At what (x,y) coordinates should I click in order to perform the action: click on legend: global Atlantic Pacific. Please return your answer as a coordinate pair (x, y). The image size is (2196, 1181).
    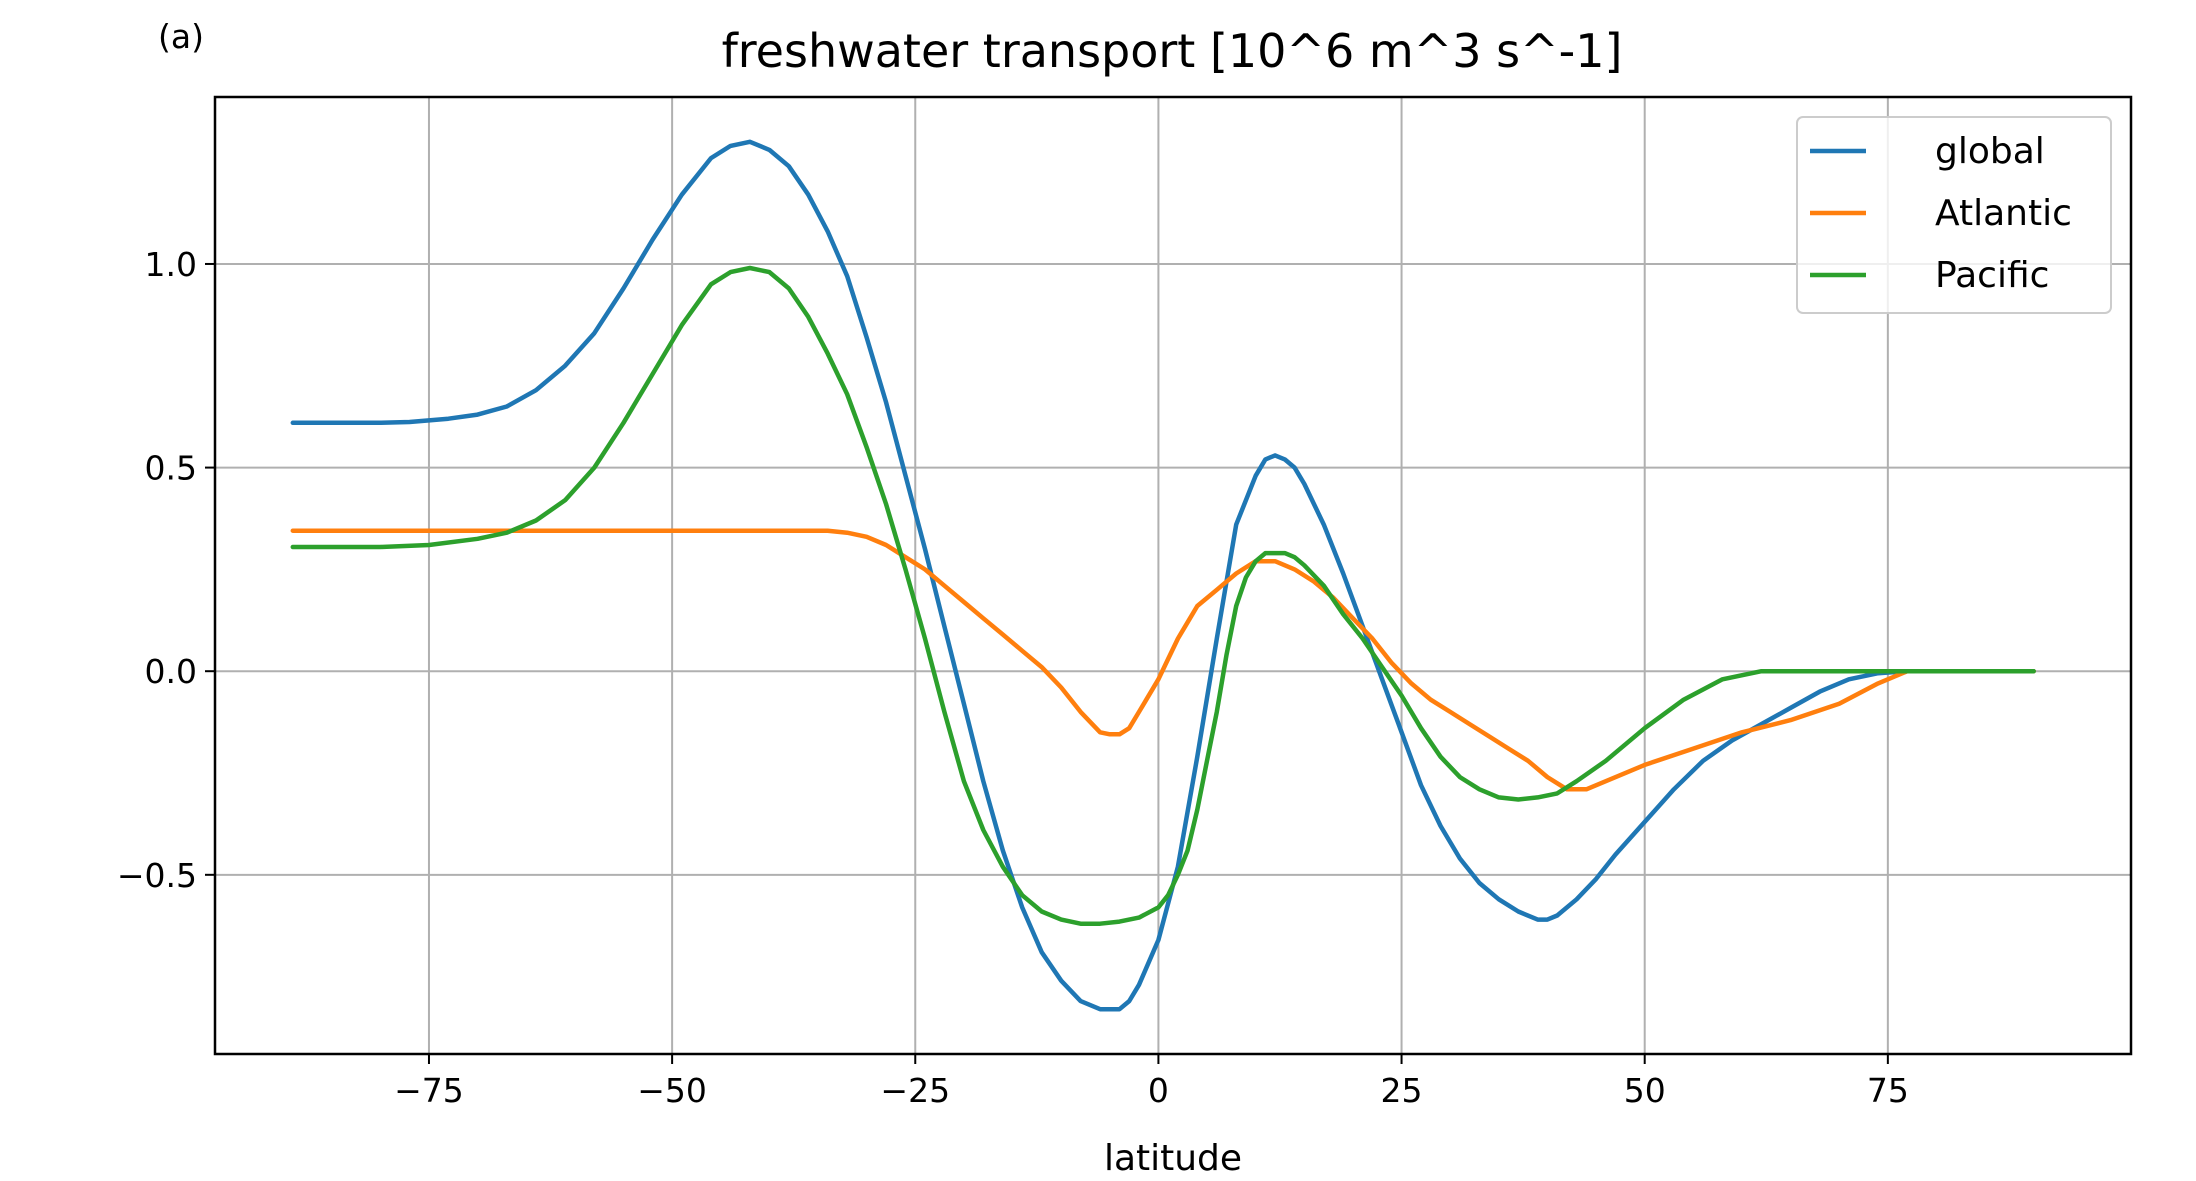
    Looking at the image, I should click on (1954, 215).